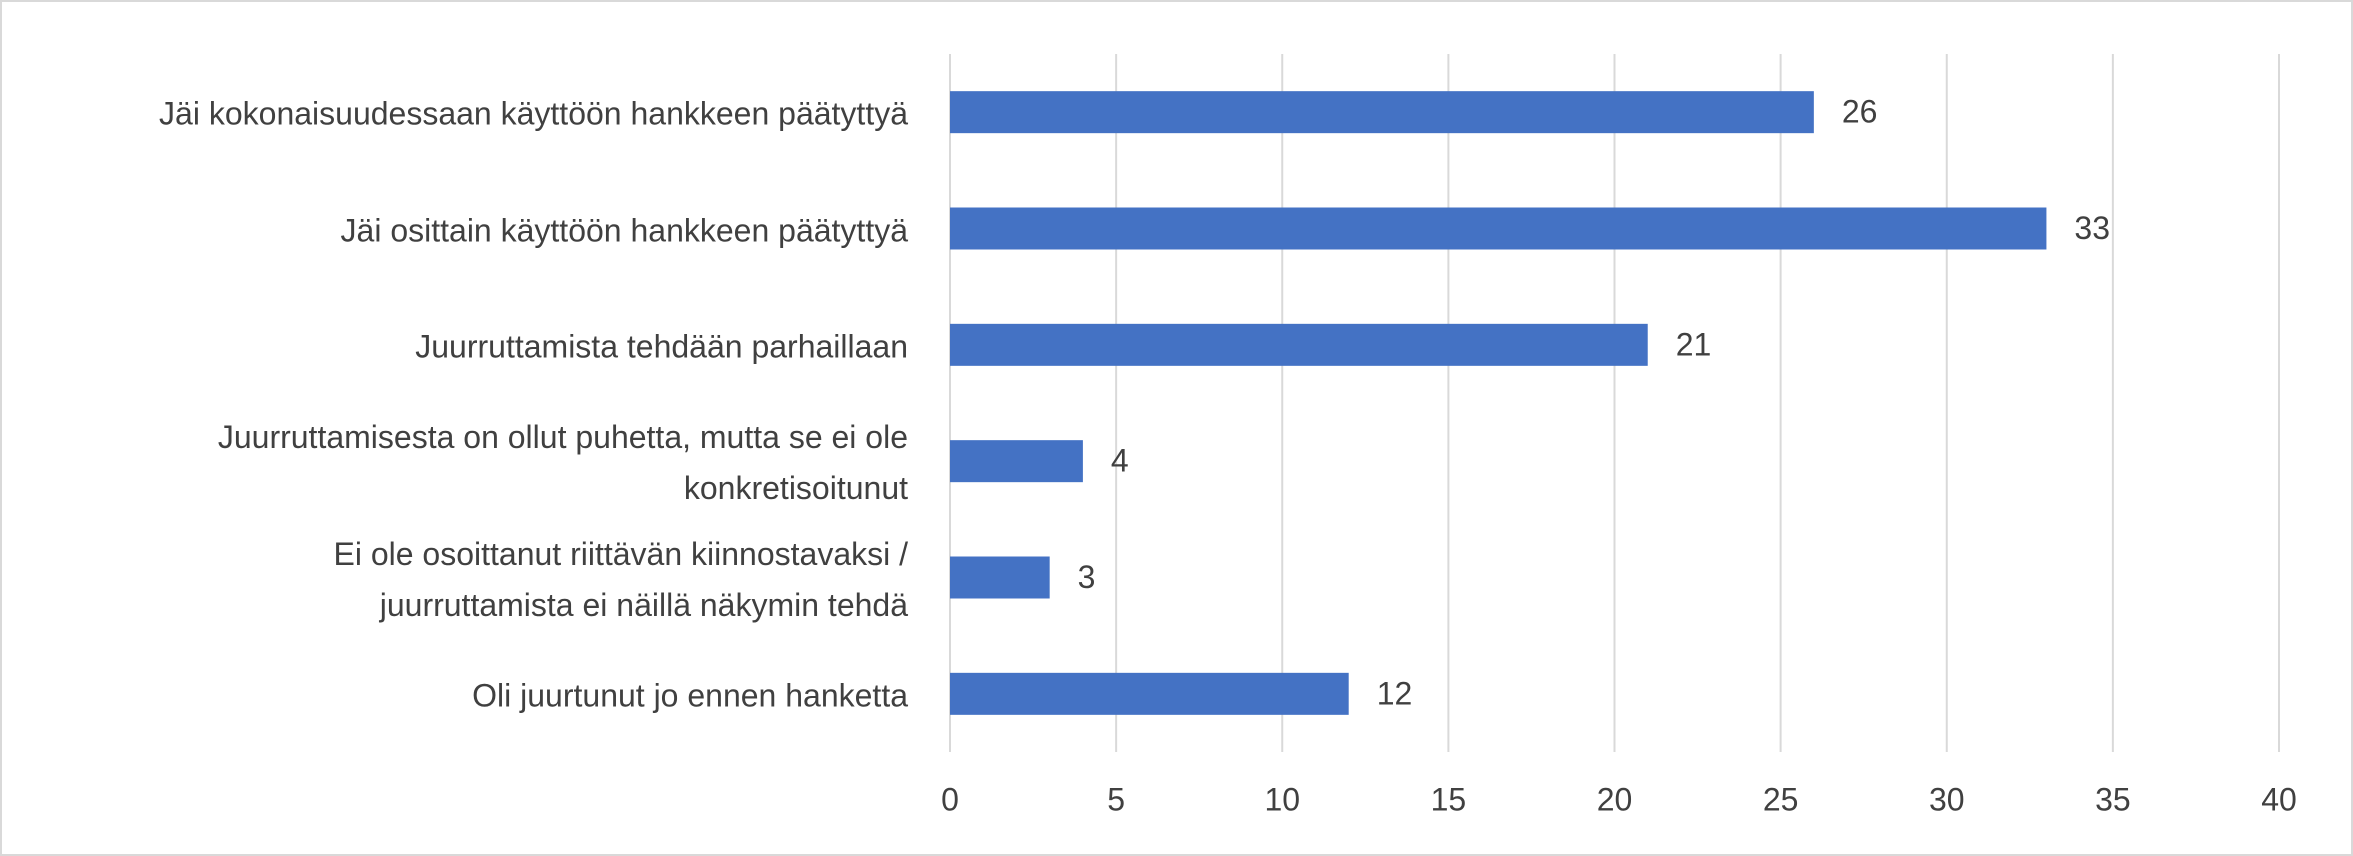 Image resolution: width=2353 pixels, height=856 pixels. What do you see at coordinates (950, 799) in the screenshot?
I see `x-tick-label: 0` at bounding box center [950, 799].